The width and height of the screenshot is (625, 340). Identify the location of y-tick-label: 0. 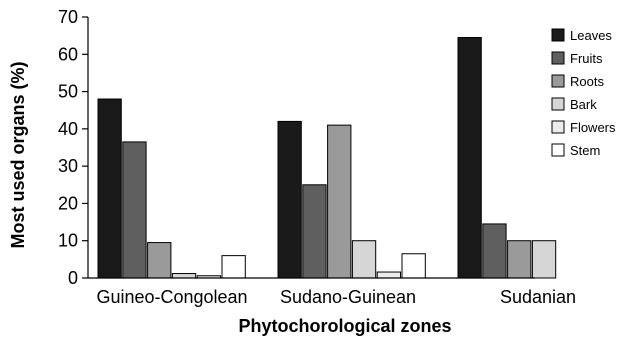
(73, 278).